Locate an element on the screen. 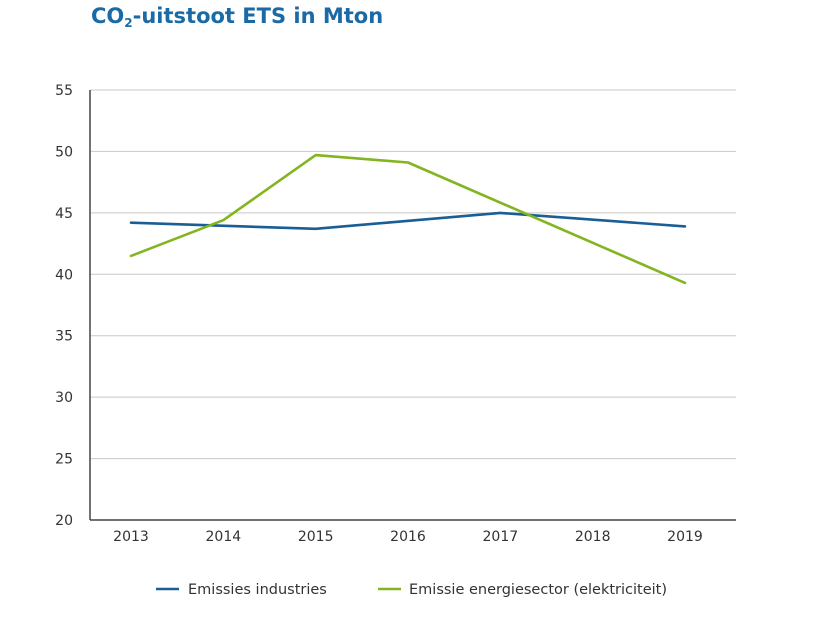  y-tick-35: 35 is located at coordinates (64, 337).